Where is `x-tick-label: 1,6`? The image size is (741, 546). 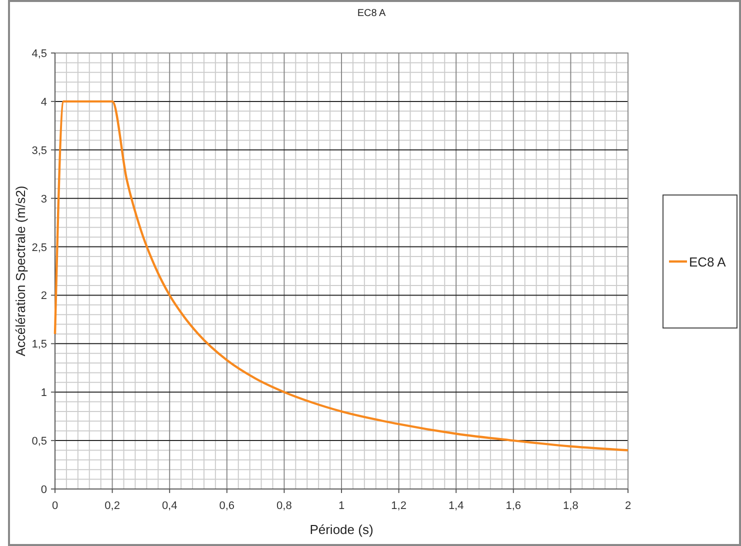
x-tick-label: 1,6 is located at coordinates (514, 506).